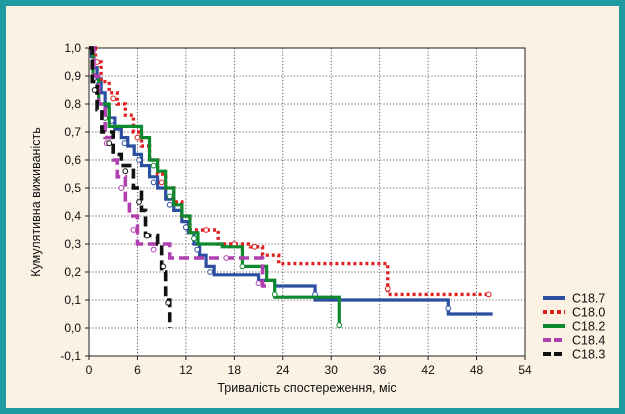 Image resolution: width=625 pixels, height=414 pixels. What do you see at coordinates (283, 370) in the screenshot?
I see `x-tick-label: 24` at bounding box center [283, 370].